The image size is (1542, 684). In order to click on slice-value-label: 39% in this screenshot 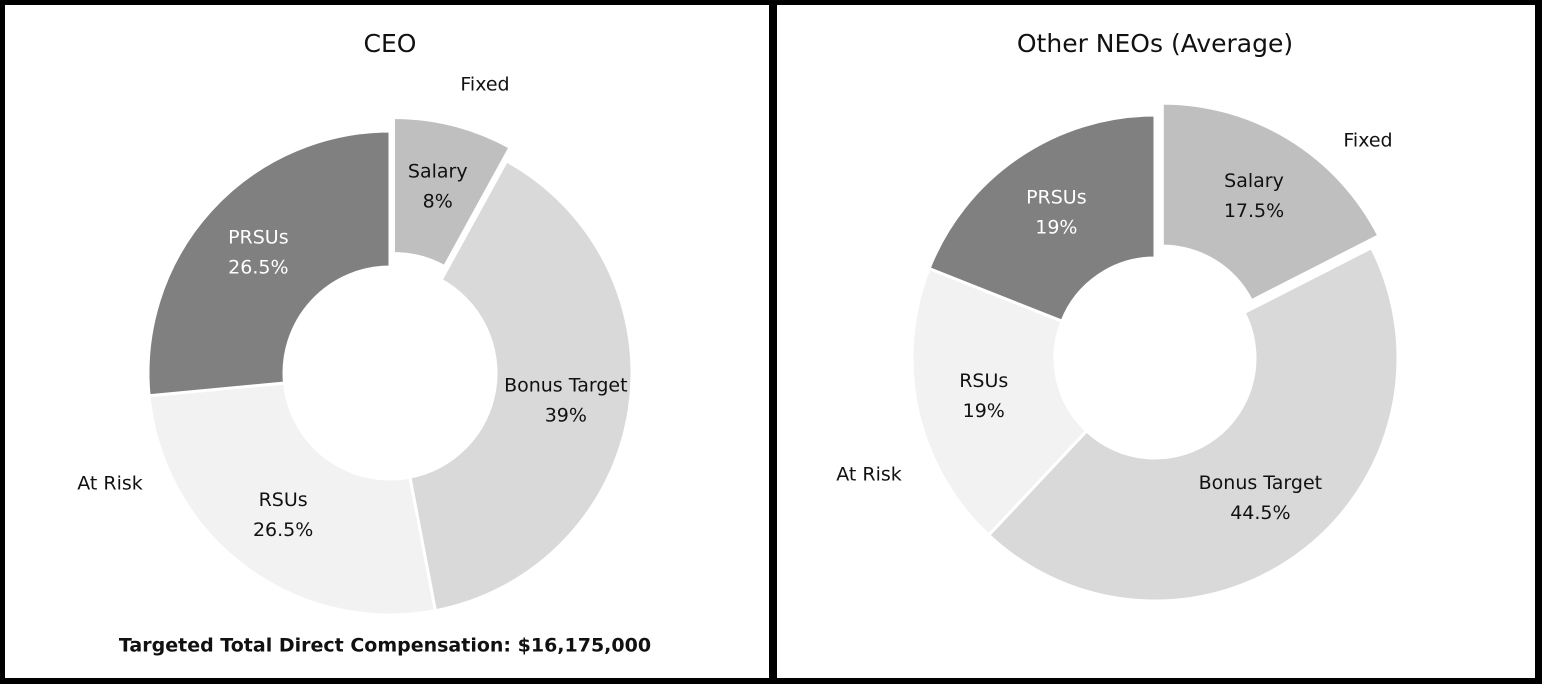, I will do `click(566, 415)`.